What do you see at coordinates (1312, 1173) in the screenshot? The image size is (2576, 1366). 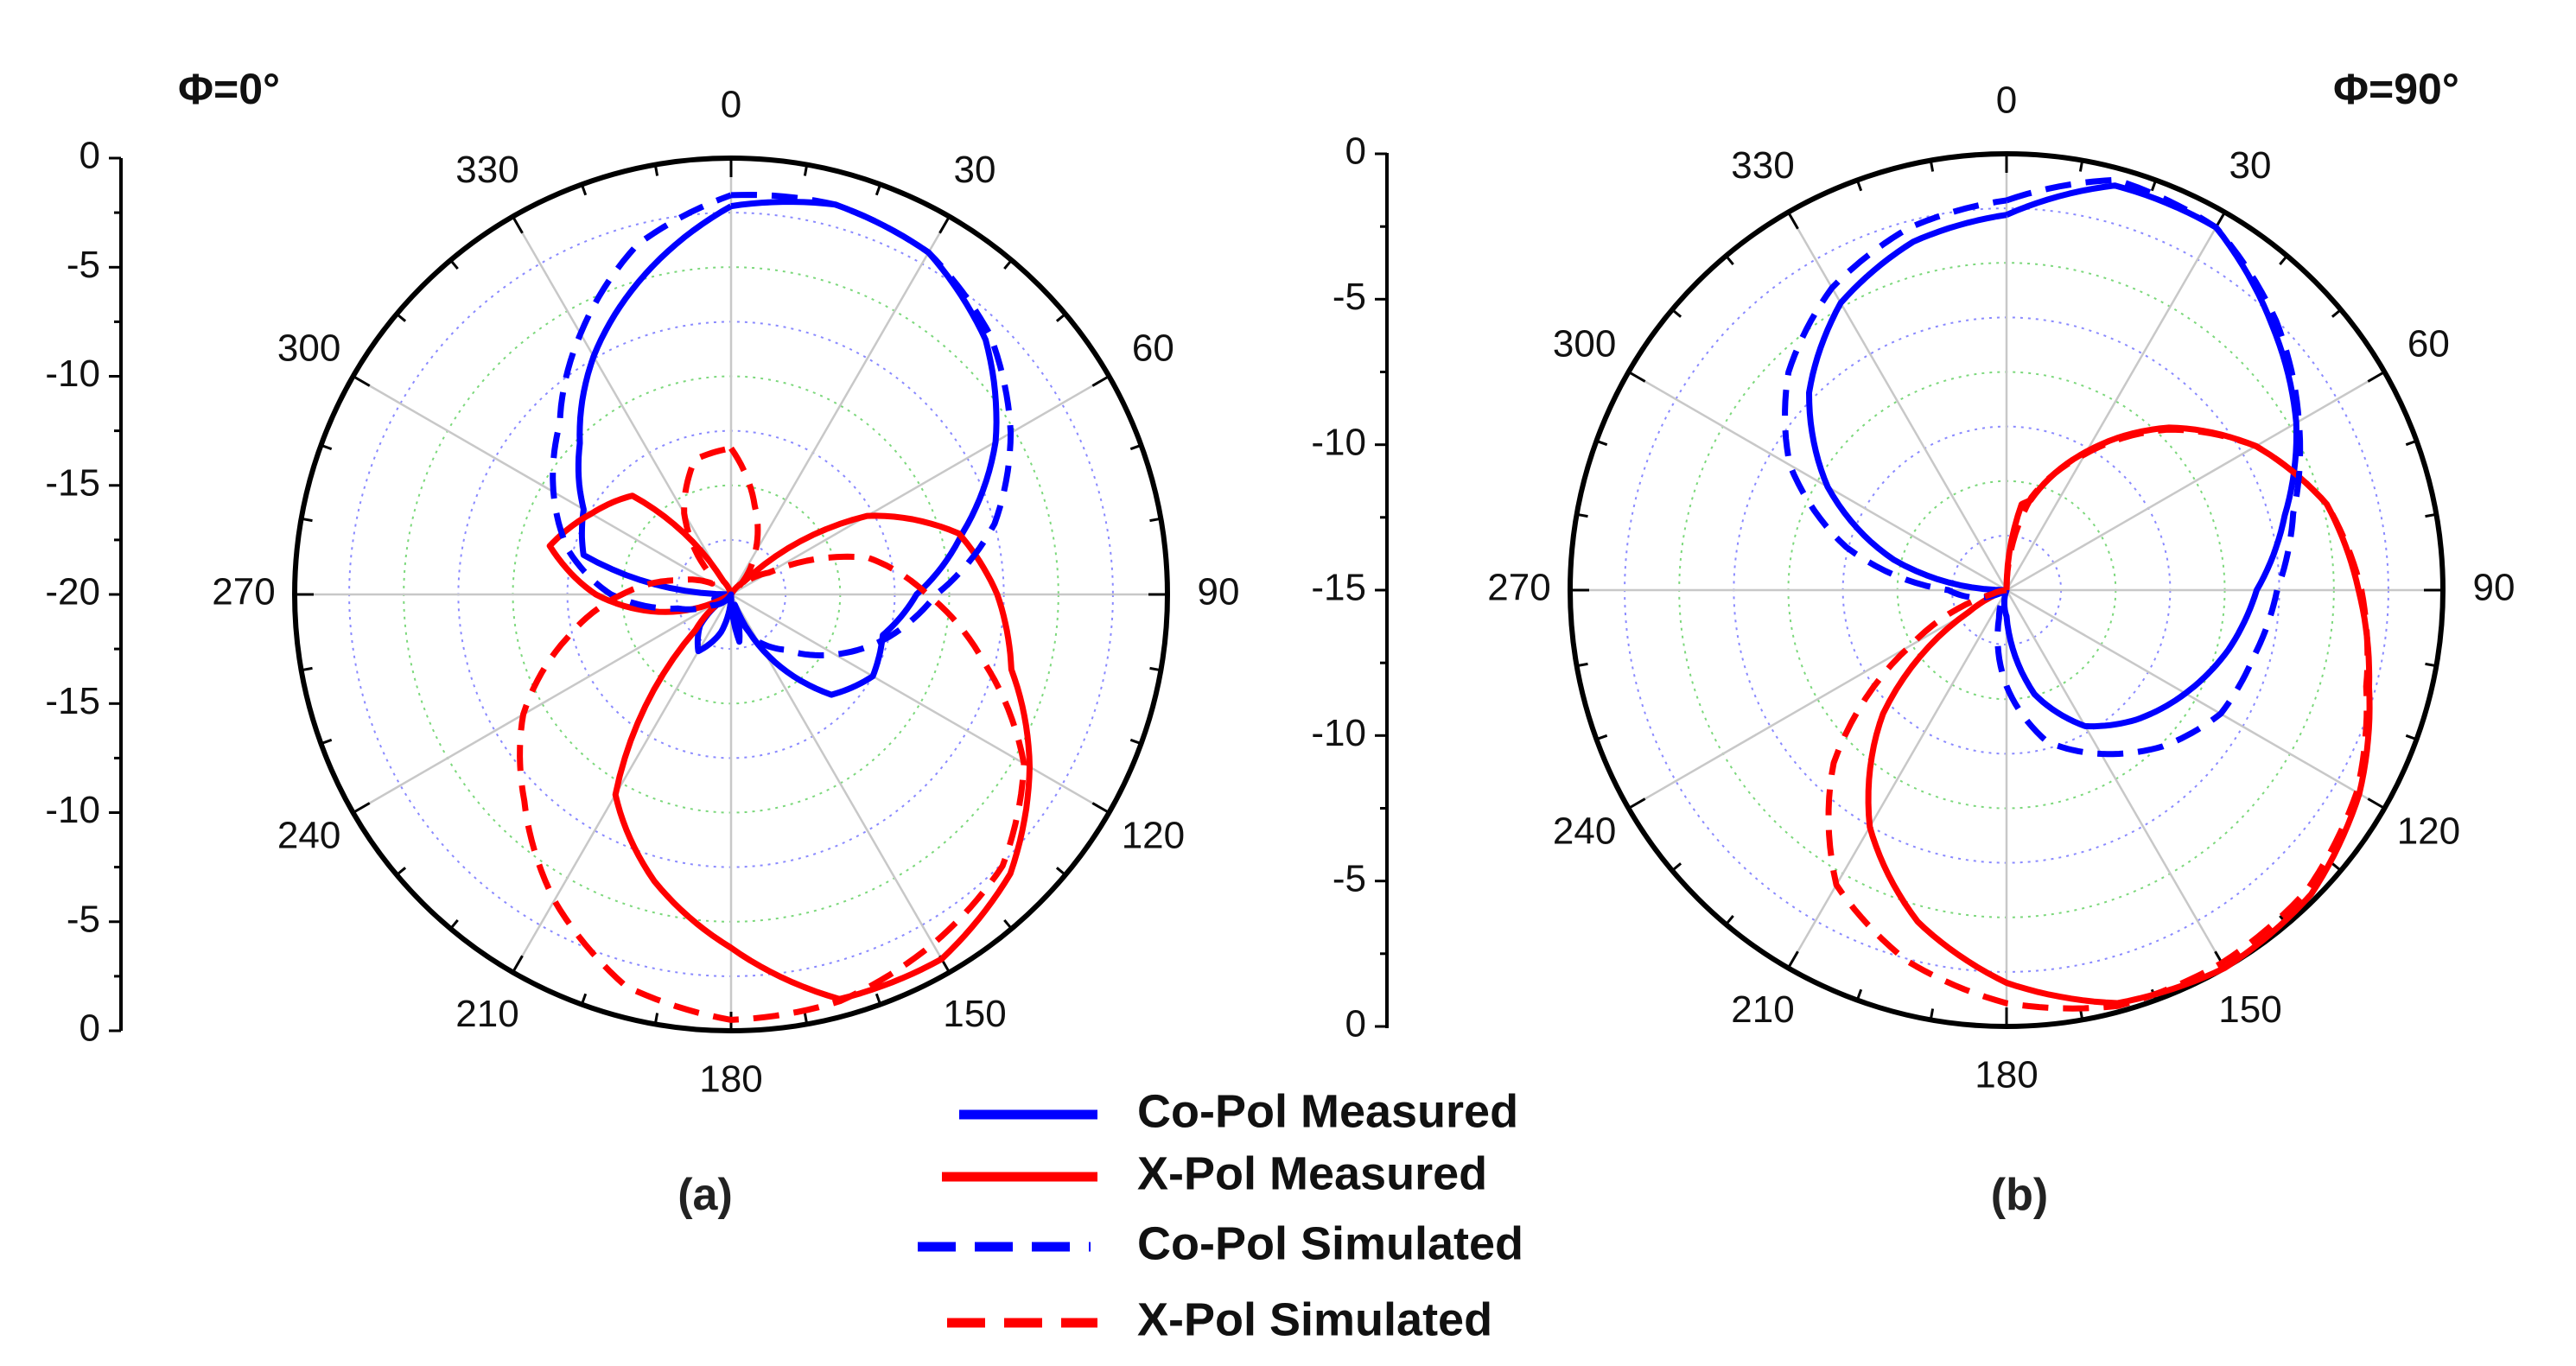 I see `legend-label-x-pol-measured: X-Pol Measured` at bounding box center [1312, 1173].